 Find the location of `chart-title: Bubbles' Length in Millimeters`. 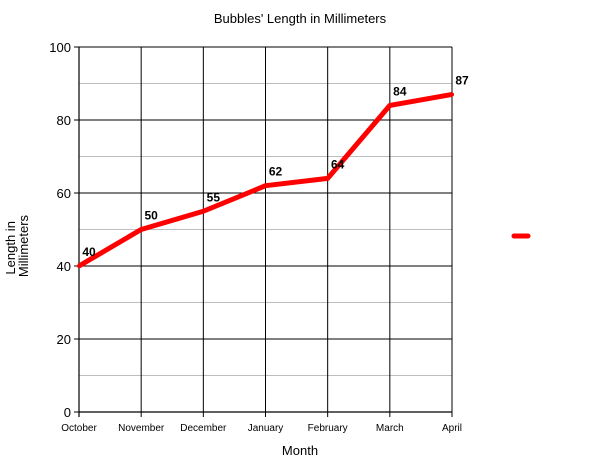

chart-title: Bubbles' Length in Millimeters is located at coordinates (300, 18).